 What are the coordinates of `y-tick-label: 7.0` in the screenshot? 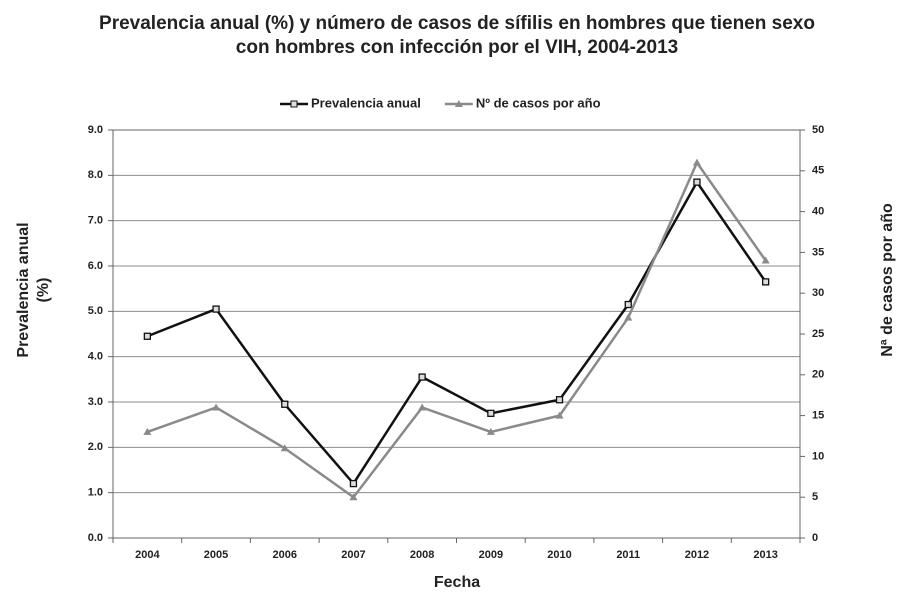 It's located at (95, 221).